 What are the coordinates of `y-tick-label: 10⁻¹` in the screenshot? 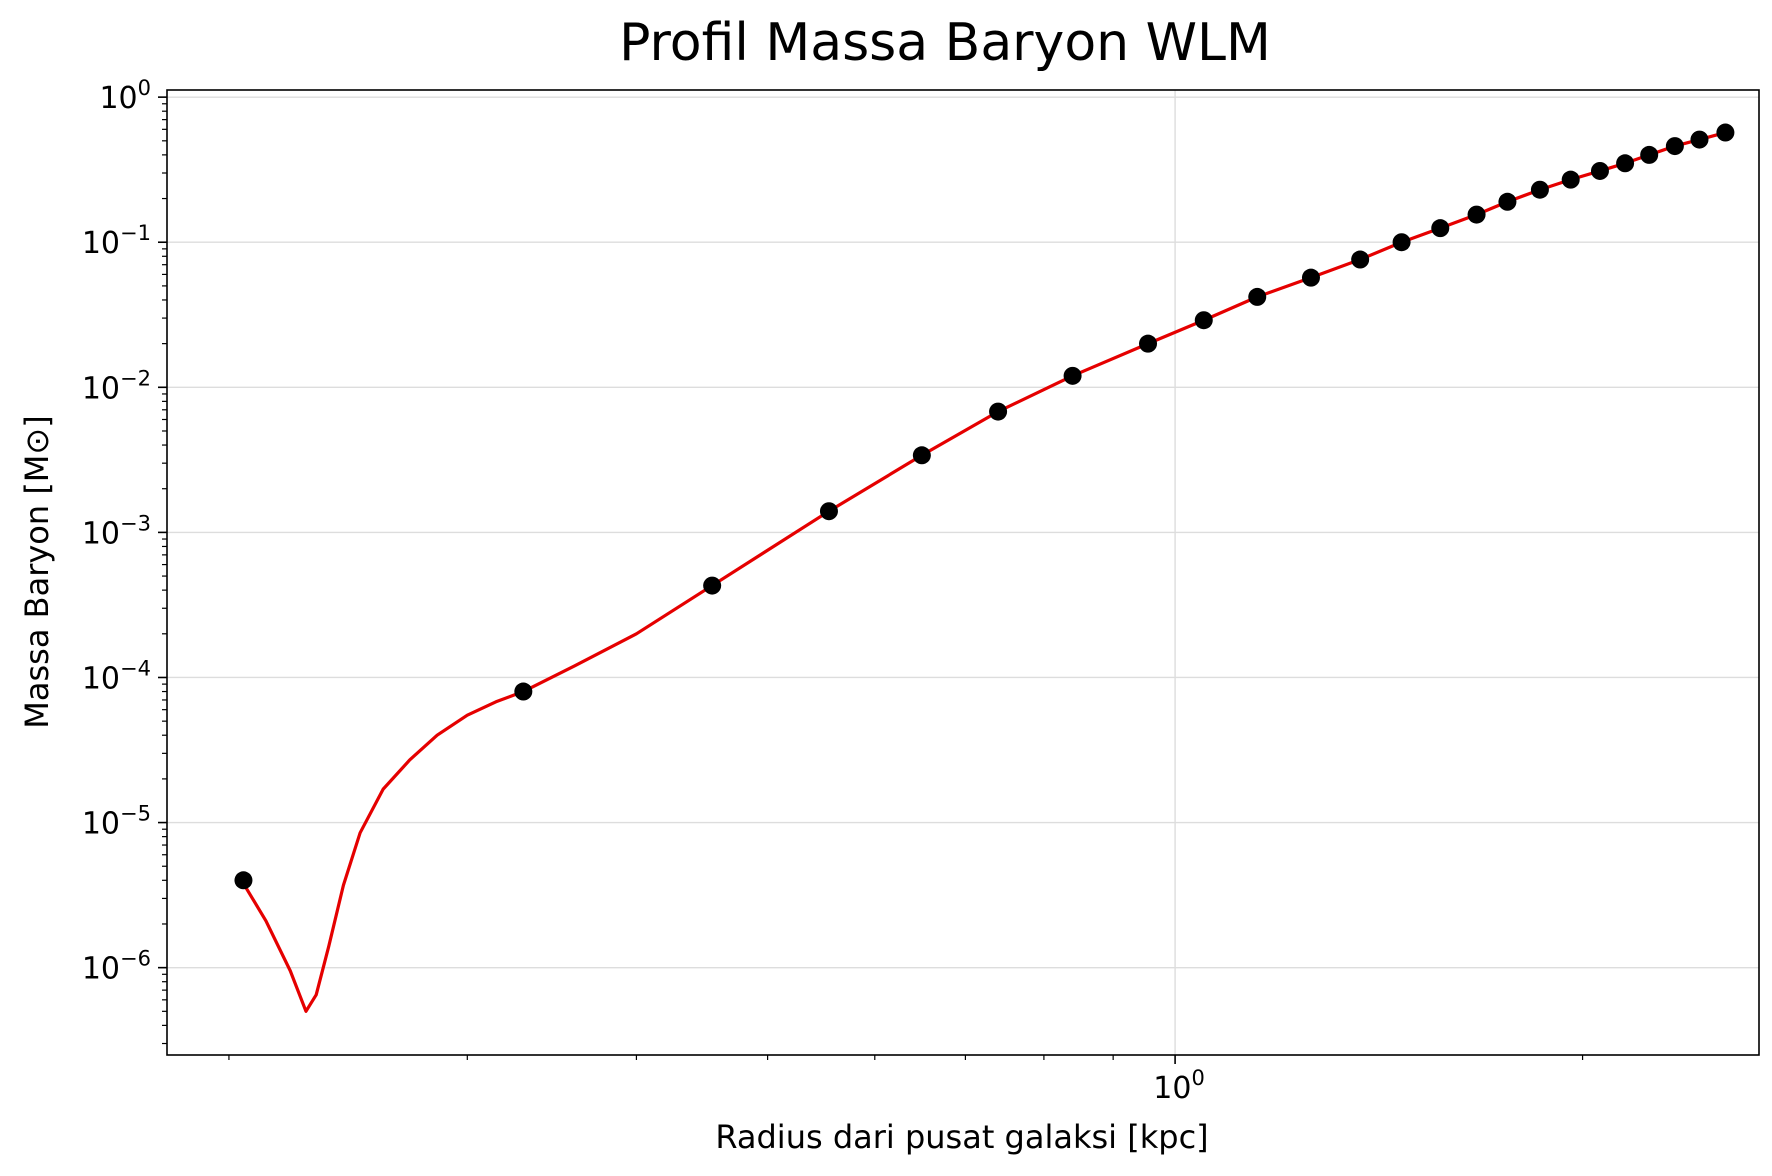 It's located at (116, 241).